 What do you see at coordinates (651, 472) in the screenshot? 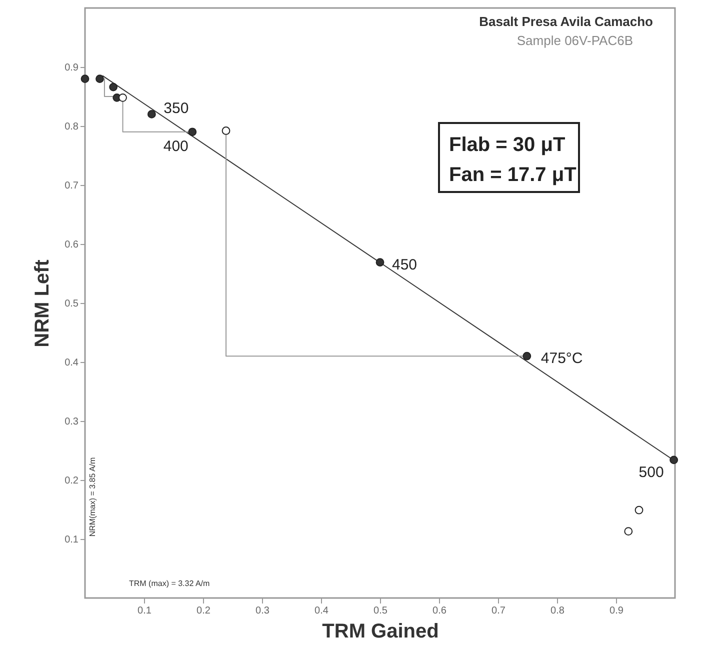
I see `annotation: 500` at bounding box center [651, 472].